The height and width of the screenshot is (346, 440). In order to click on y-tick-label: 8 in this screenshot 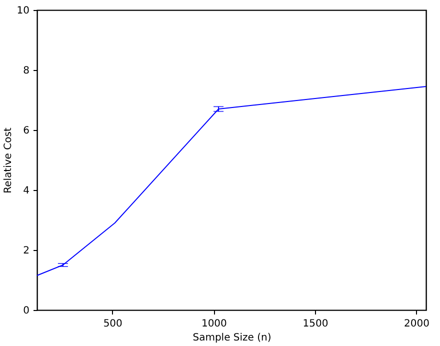, I will do `click(26, 71)`.